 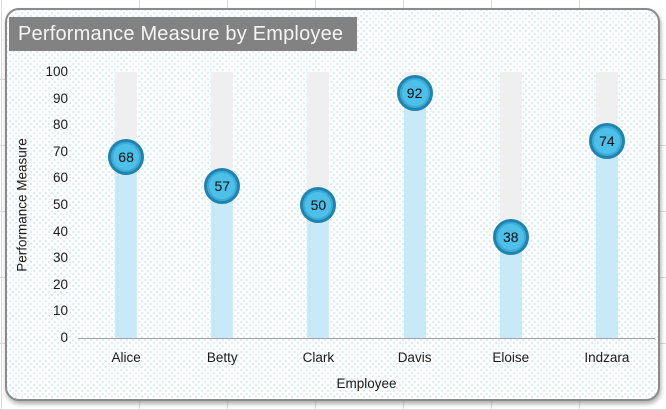 I want to click on data-point-marker: 57, so click(x=222, y=186).